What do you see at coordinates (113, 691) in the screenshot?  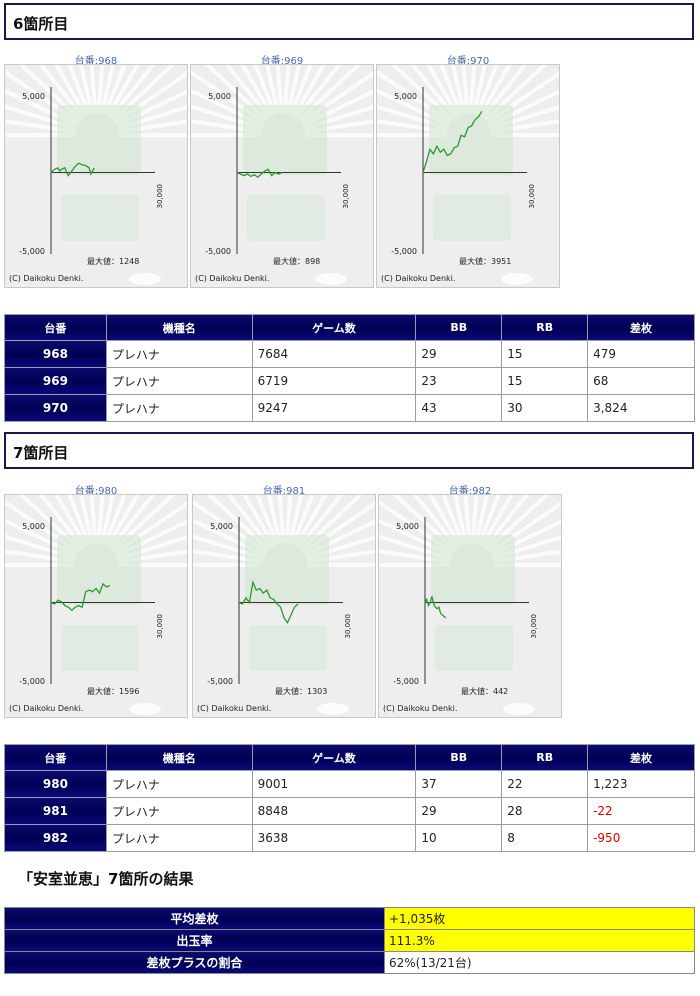 I see `max-value-label: 最大値：1596` at bounding box center [113, 691].